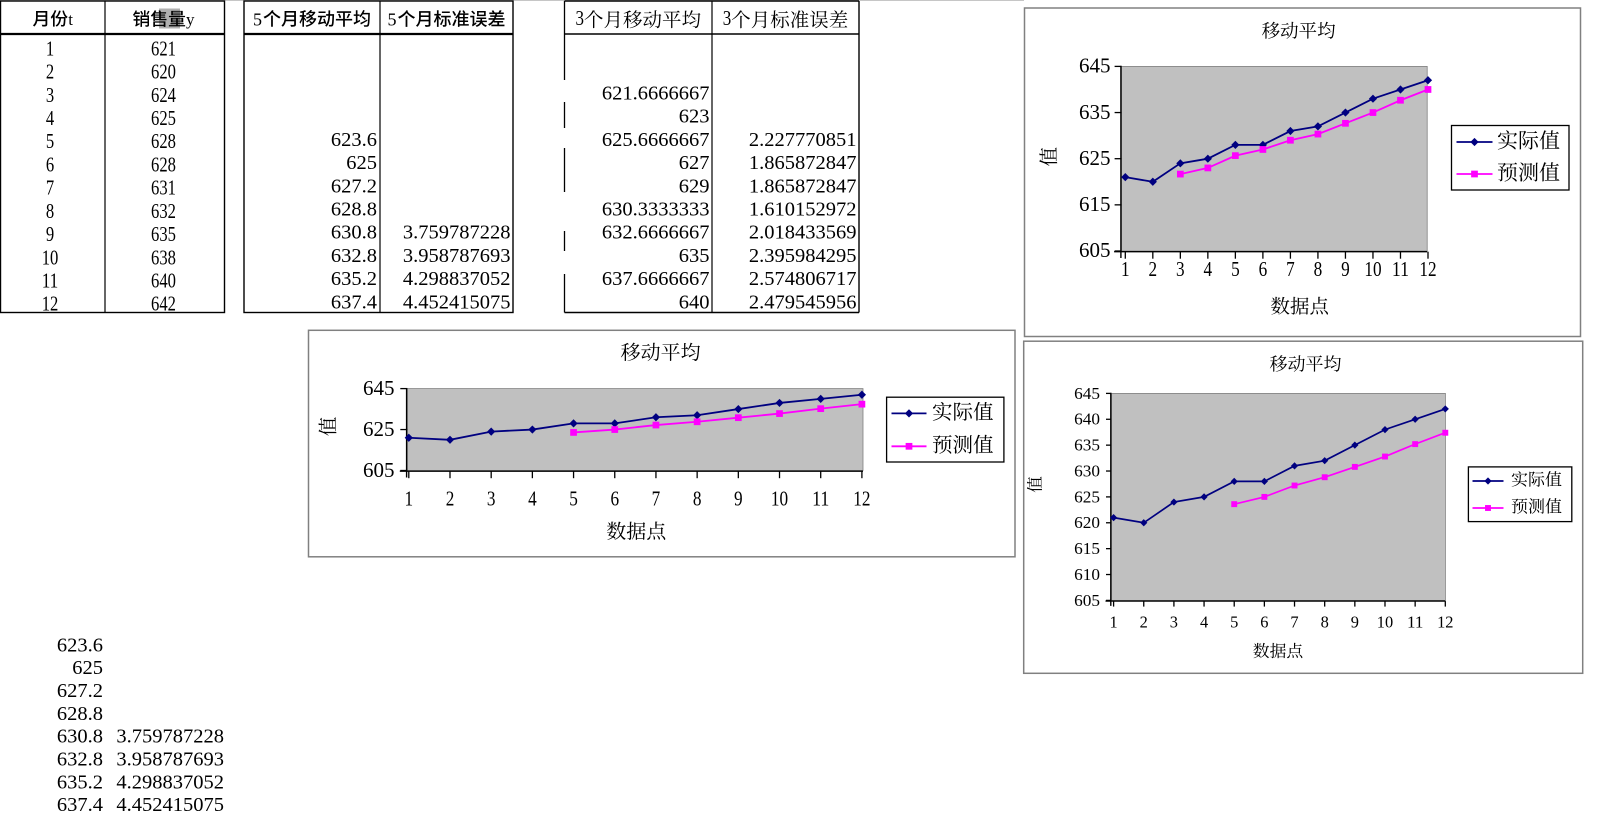 This screenshot has width=1600, height=814. I want to click on svg-text: 623.6, so click(354, 140).